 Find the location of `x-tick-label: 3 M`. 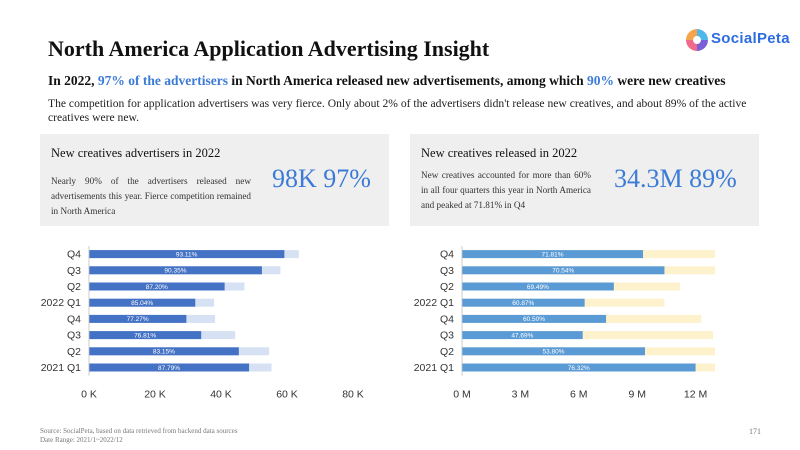

x-tick-label: 3 M is located at coordinates (521, 395).